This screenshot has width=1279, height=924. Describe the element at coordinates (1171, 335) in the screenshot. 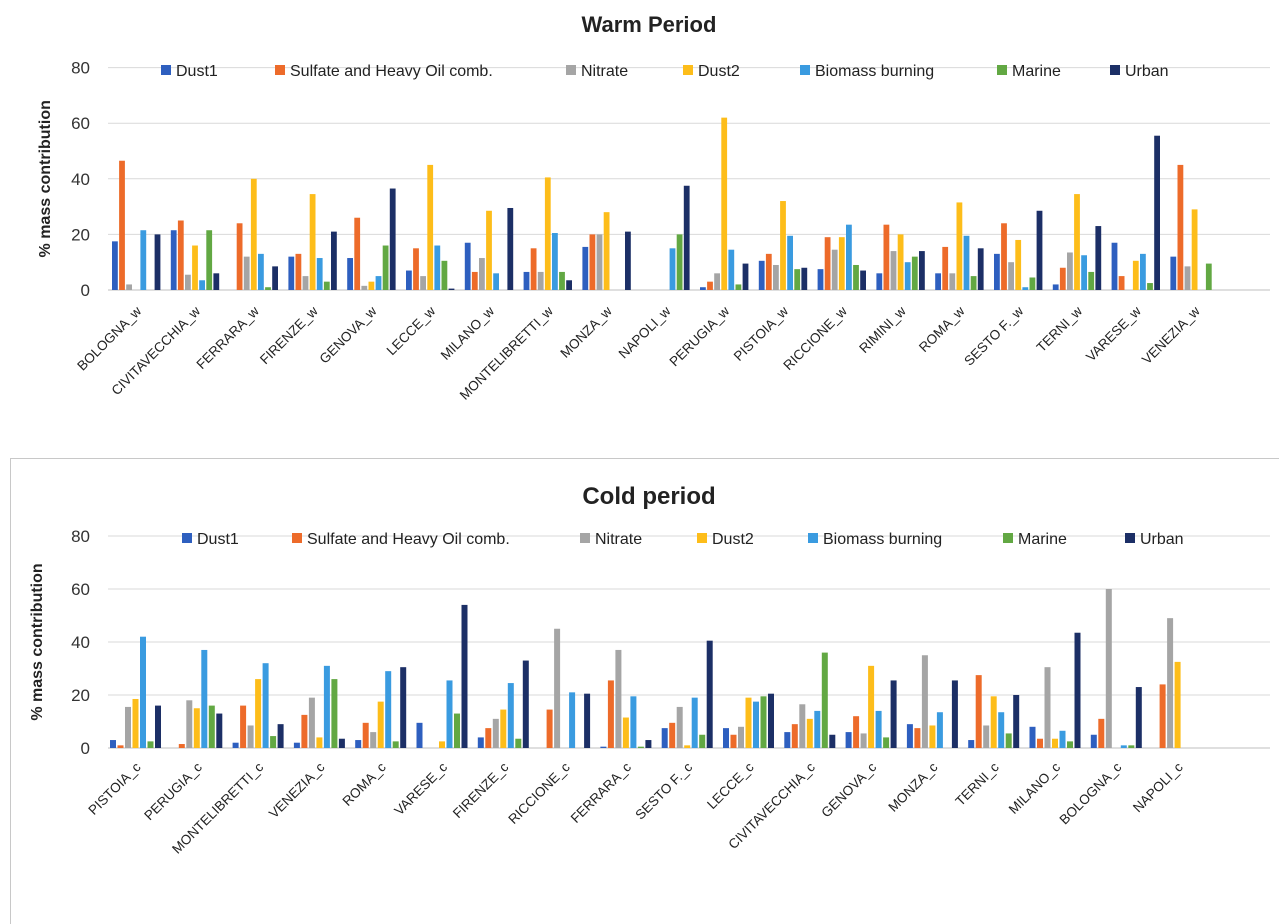

I see `warm-category-label: VENEZIA_w` at that location.